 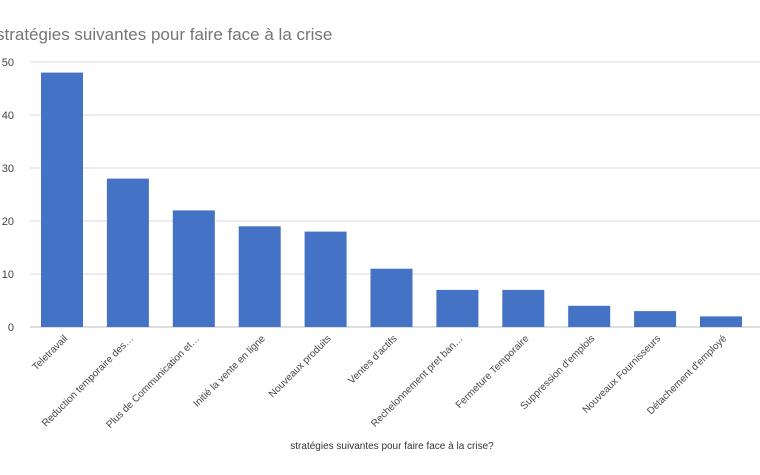 I want to click on y-tick-label: 10, so click(x=8, y=275).